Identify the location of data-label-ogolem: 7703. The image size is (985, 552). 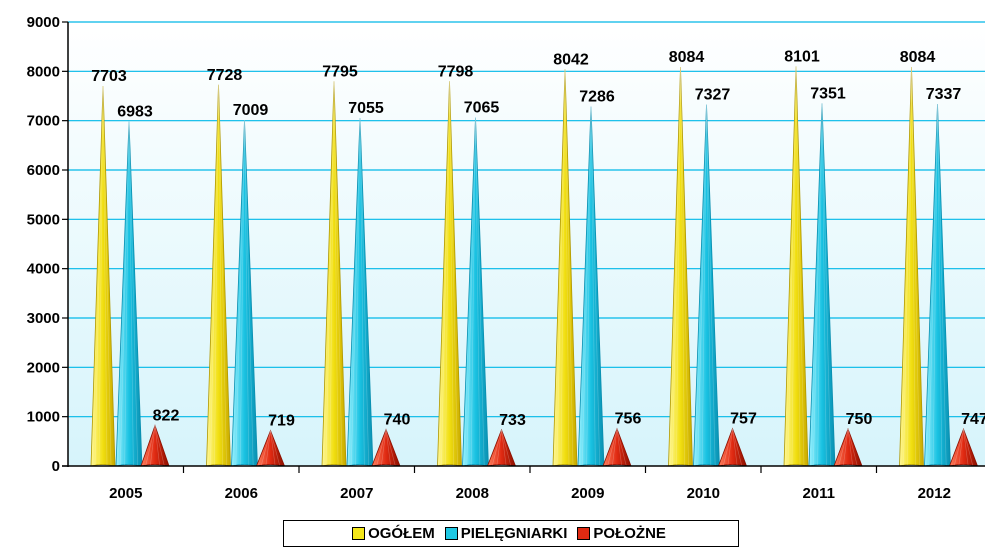
(109, 76).